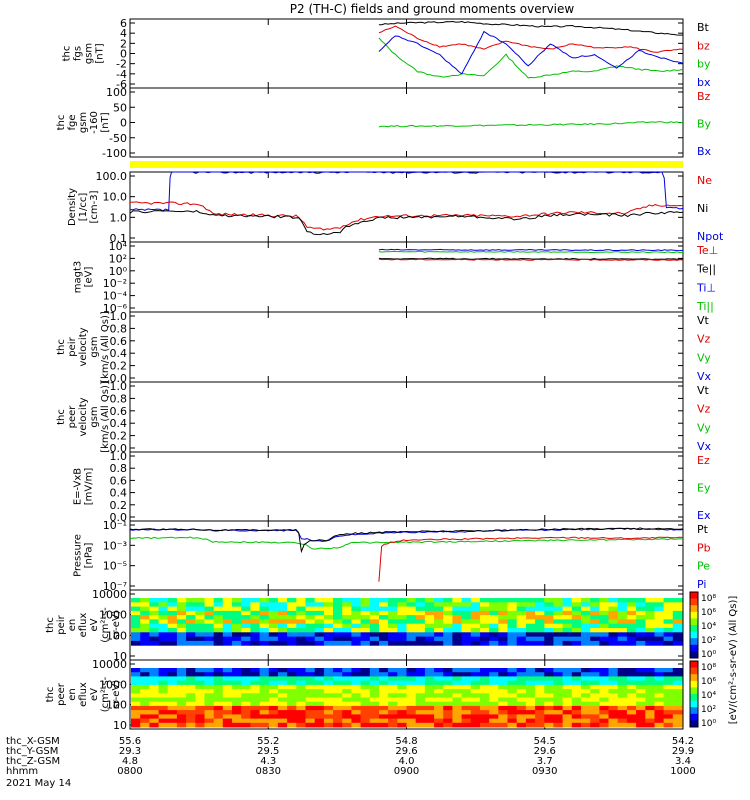 This screenshot has height=800, width=750. Describe the element at coordinates (708, 710) in the screenshot. I see `colorbar-tick-label: 10²` at that location.